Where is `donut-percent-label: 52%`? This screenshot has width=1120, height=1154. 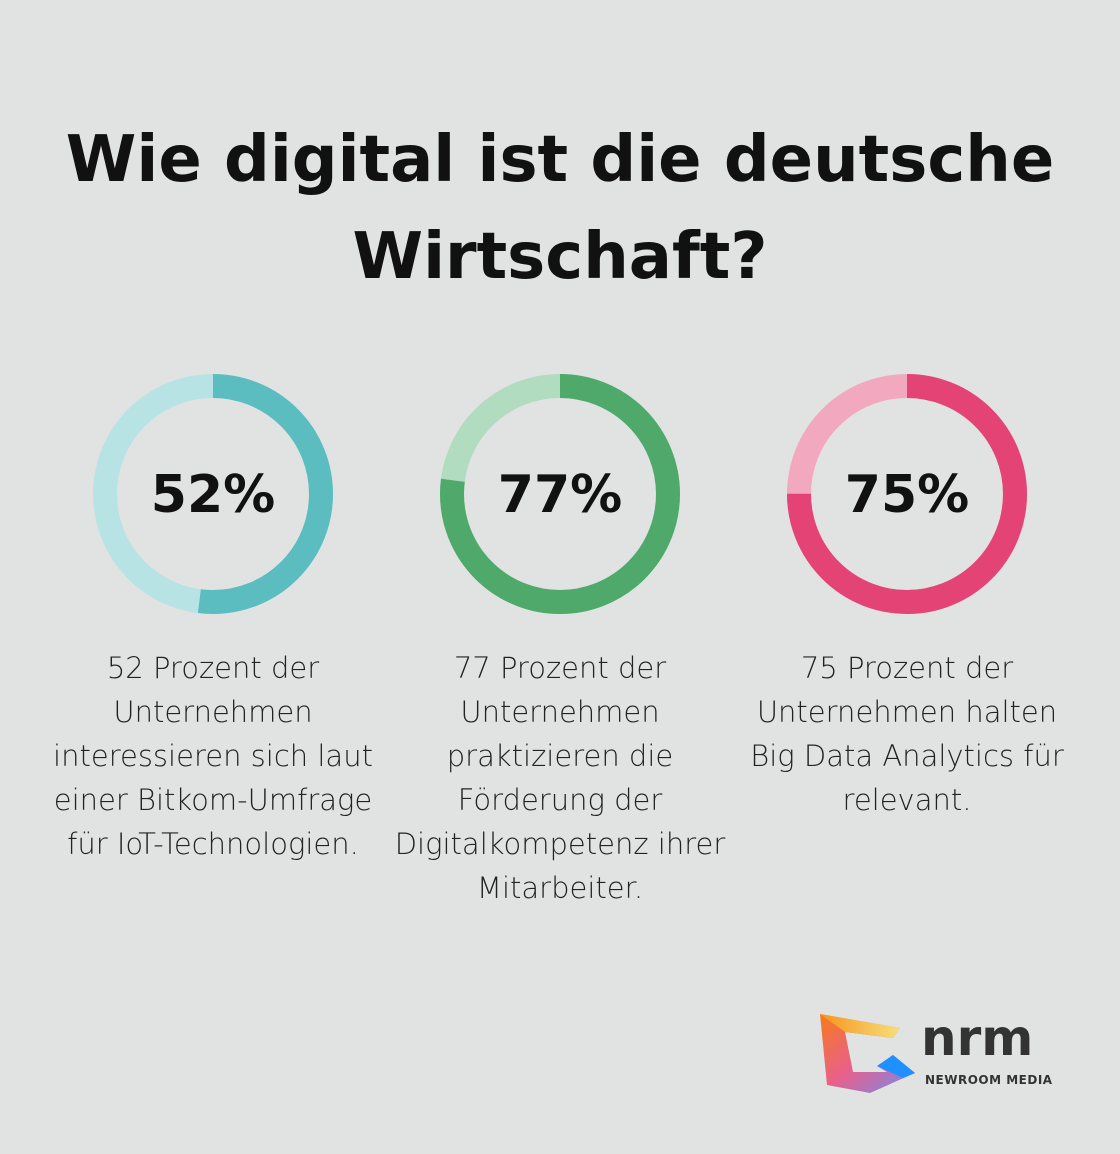
donut-percent-label: 52% is located at coordinates (213, 495).